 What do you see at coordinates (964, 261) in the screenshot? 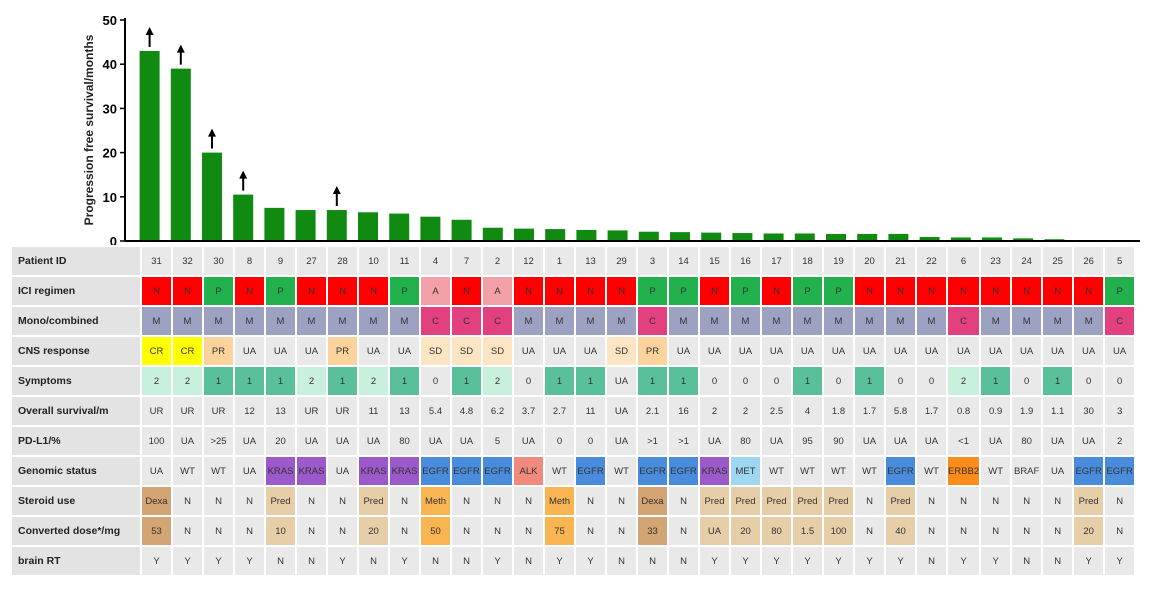
I see `table-cell: 6` at bounding box center [964, 261].